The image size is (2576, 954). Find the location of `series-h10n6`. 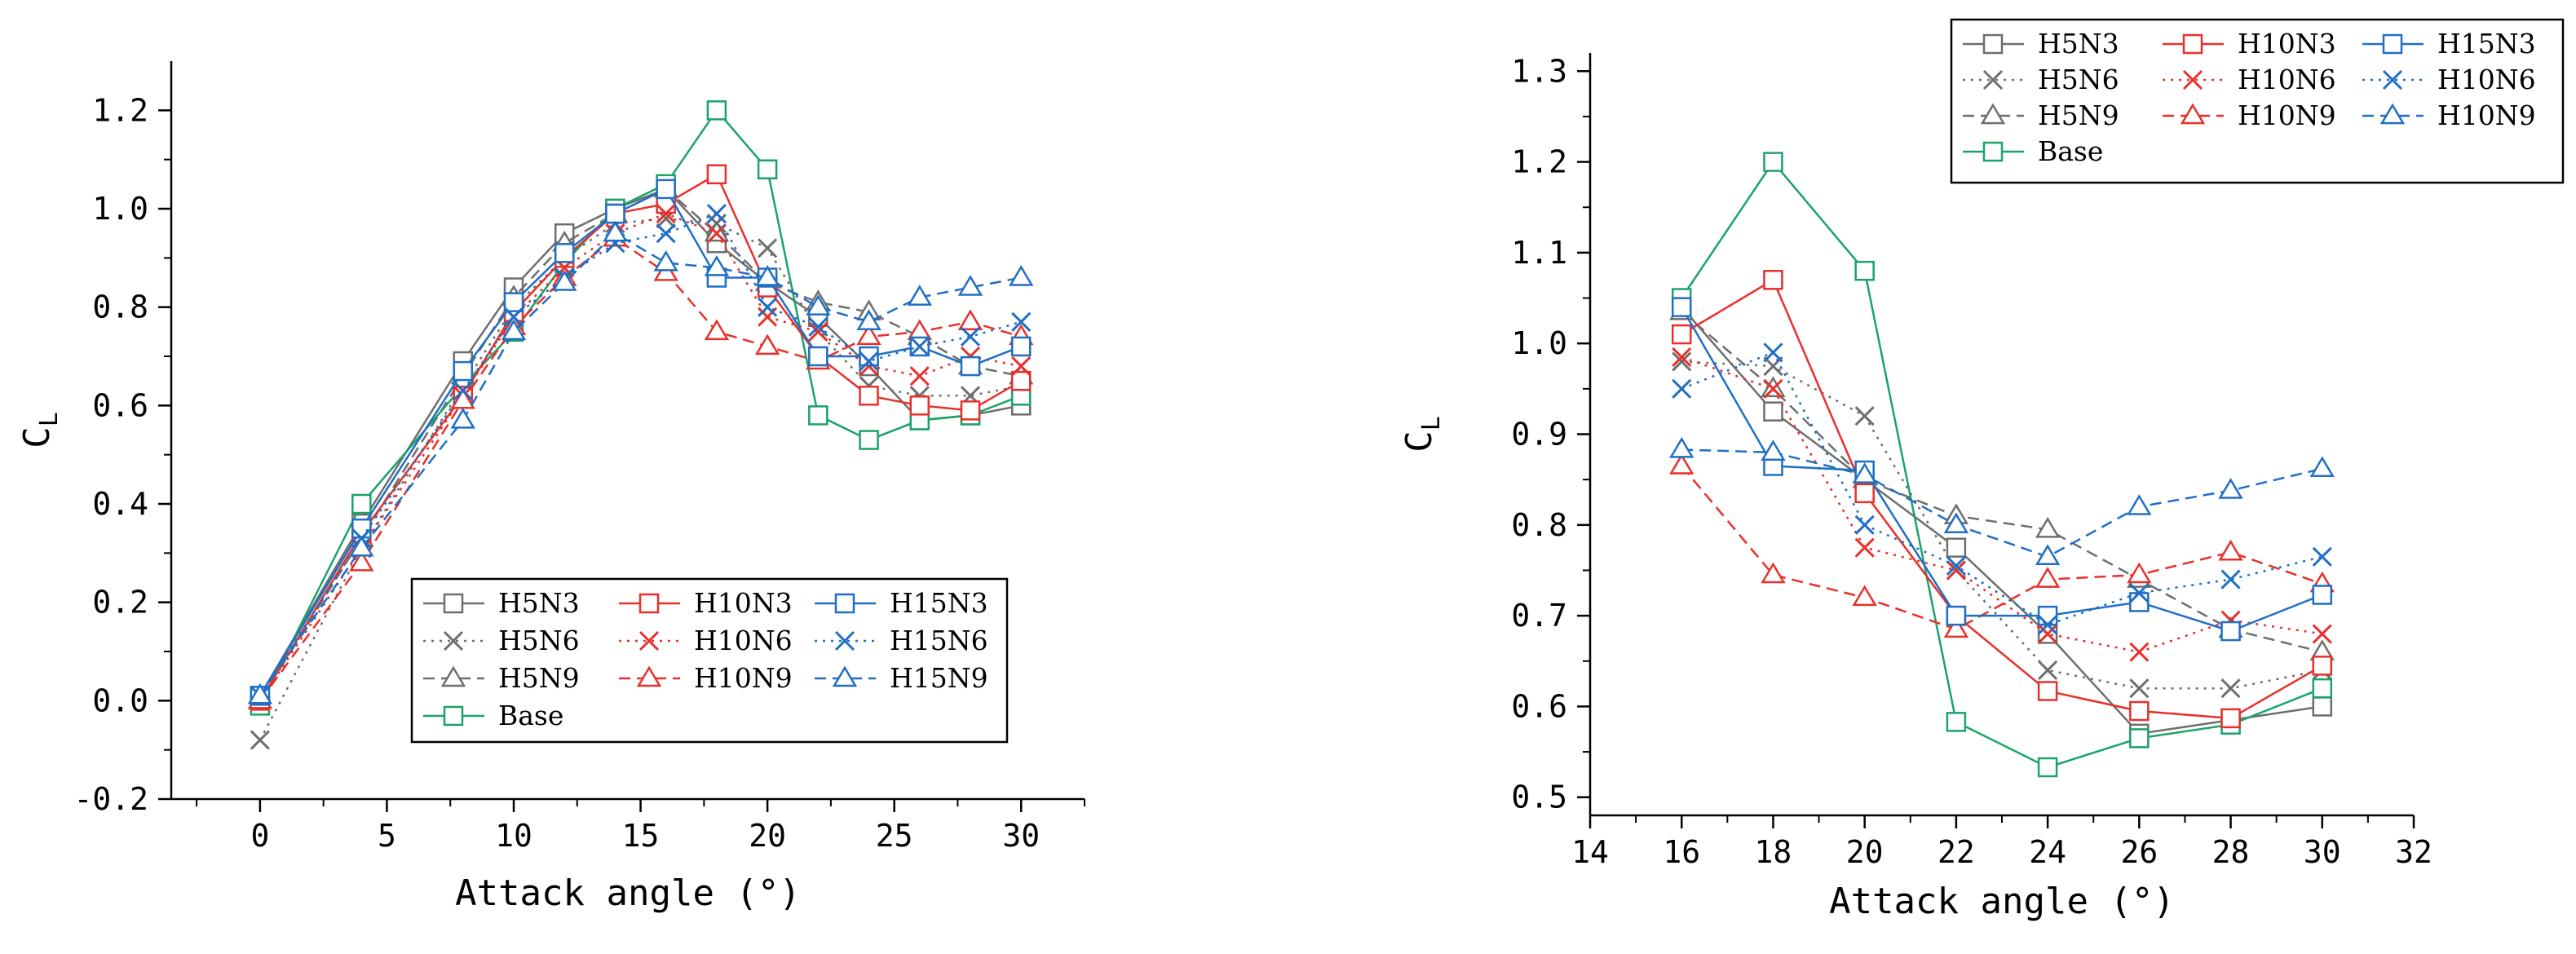

series-h10n6 is located at coordinates (2002, 488).